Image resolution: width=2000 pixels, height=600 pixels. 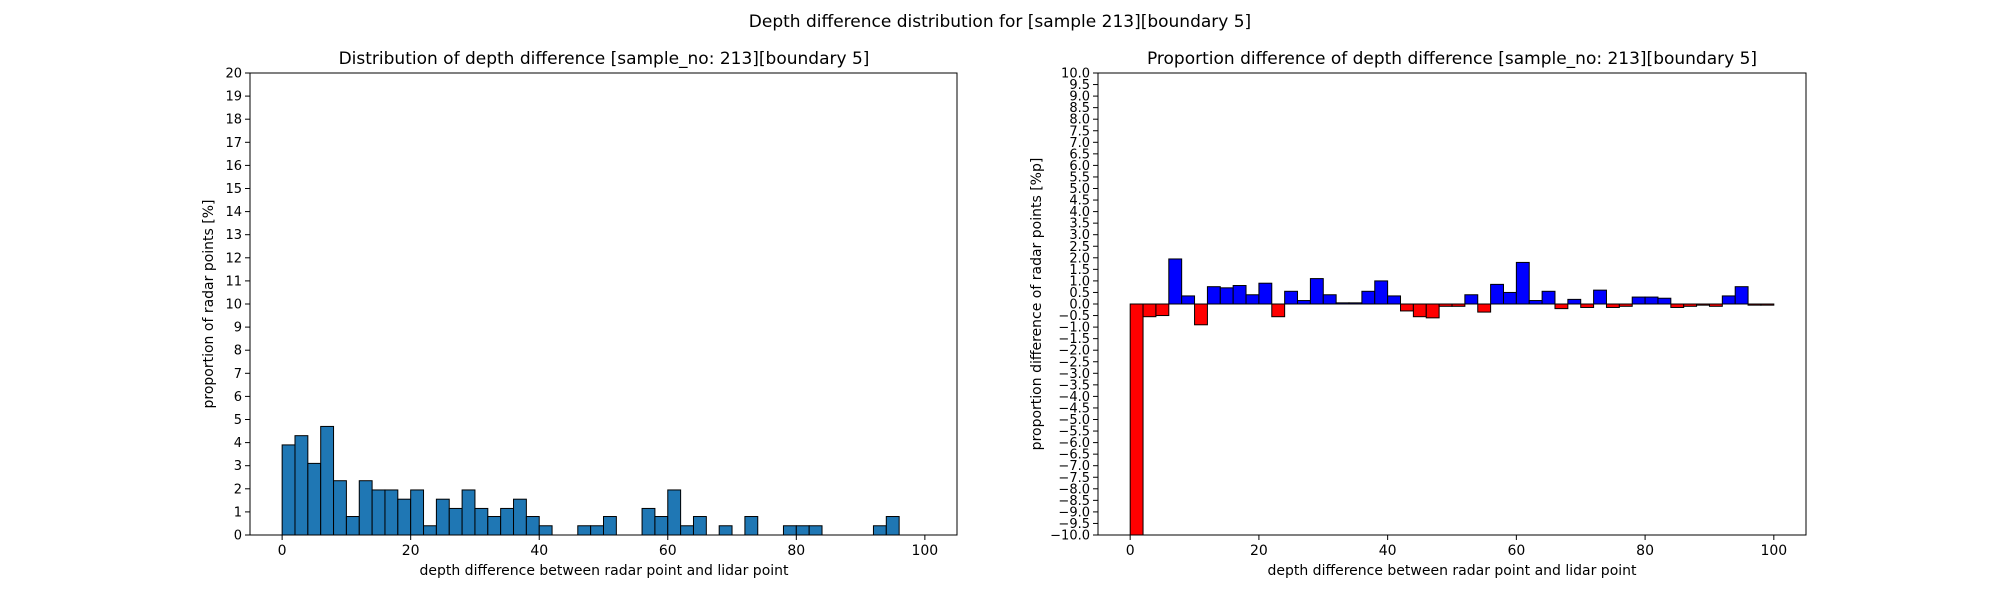 I want to click on right-chart-y-tick-label: −2.0, so click(x=1074, y=351).